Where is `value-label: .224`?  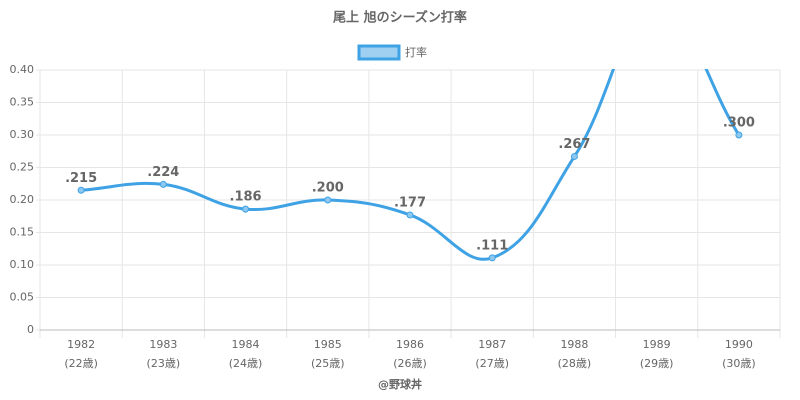 value-label: .224 is located at coordinates (163, 172).